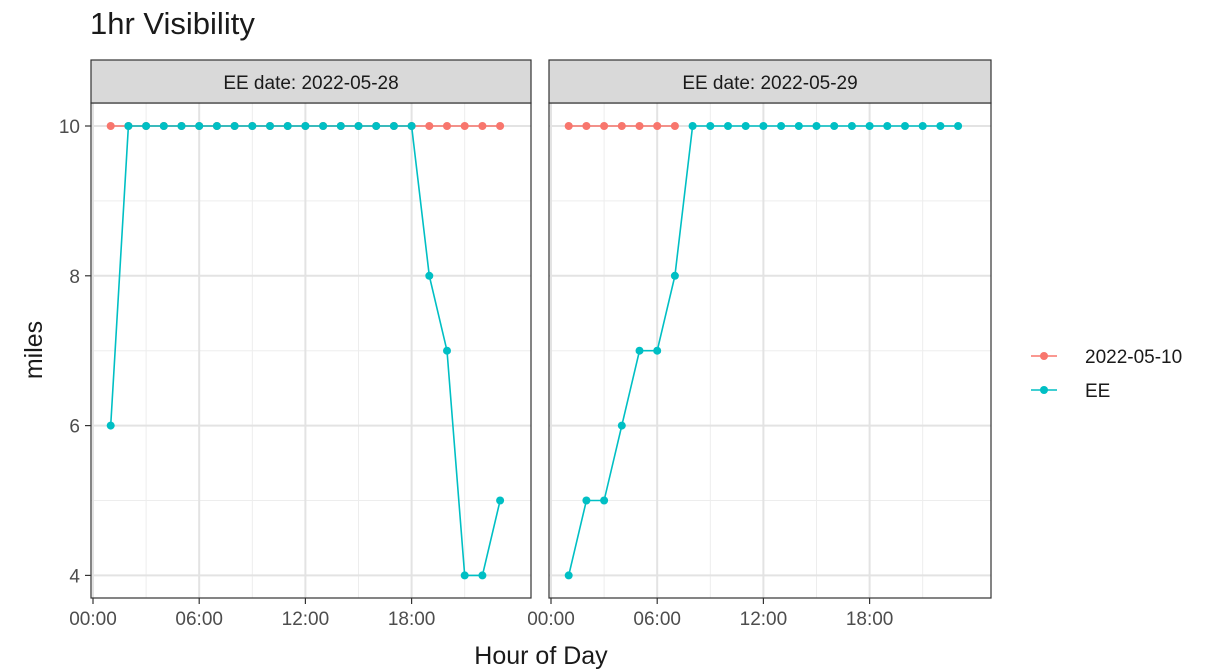 The image size is (1222, 672). What do you see at coordinates (75, 352) in the screenshot?
I see `y-axis: 4 6 8 10` at bounding box center [75, 352].